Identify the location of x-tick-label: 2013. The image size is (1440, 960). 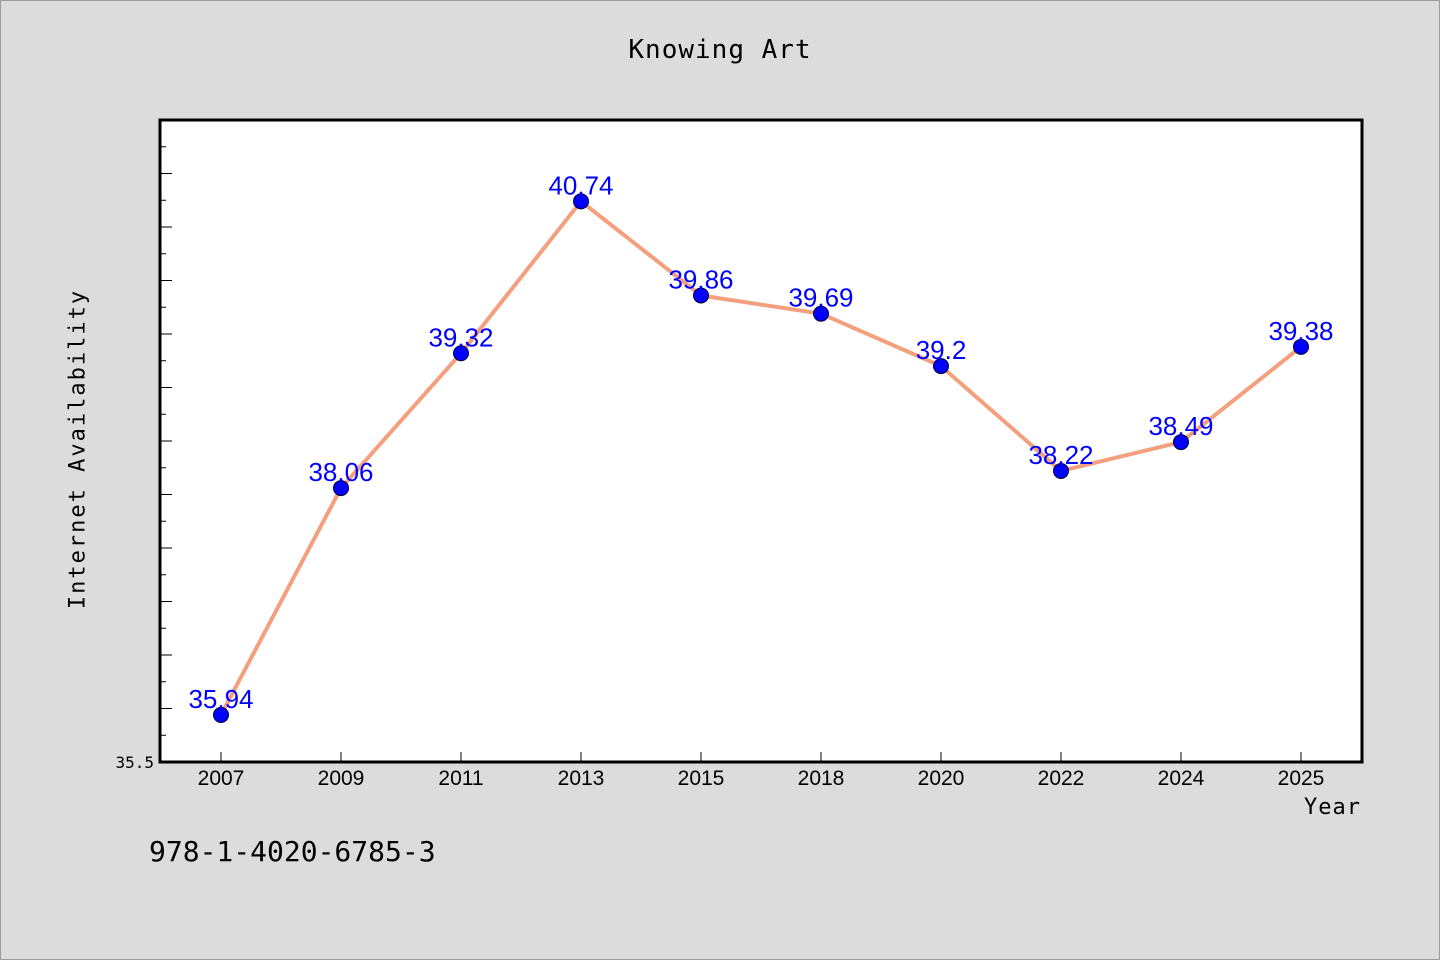
(581, 778).